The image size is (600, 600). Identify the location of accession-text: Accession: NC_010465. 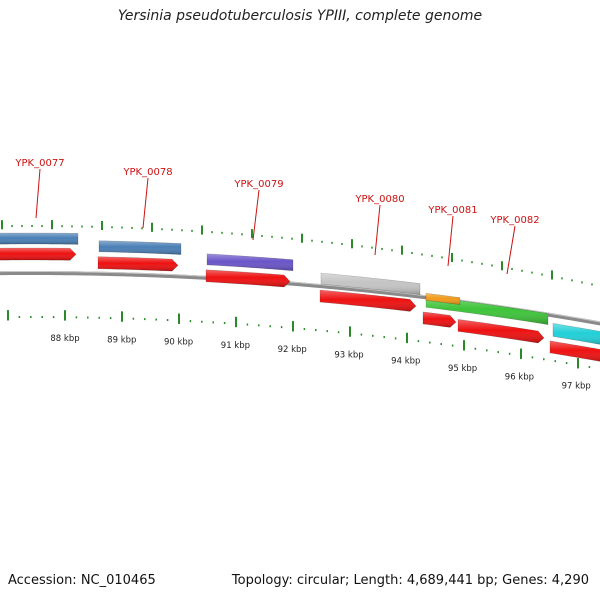
(82, 580).